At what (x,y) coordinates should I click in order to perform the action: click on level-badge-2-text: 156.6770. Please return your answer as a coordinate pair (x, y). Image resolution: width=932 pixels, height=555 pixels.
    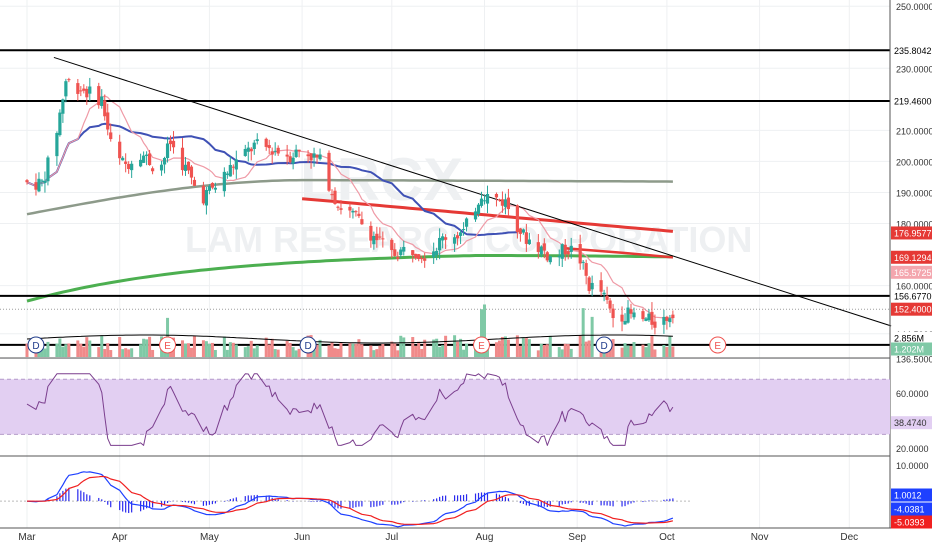
    Looking at the image, I should click on (913, 296).